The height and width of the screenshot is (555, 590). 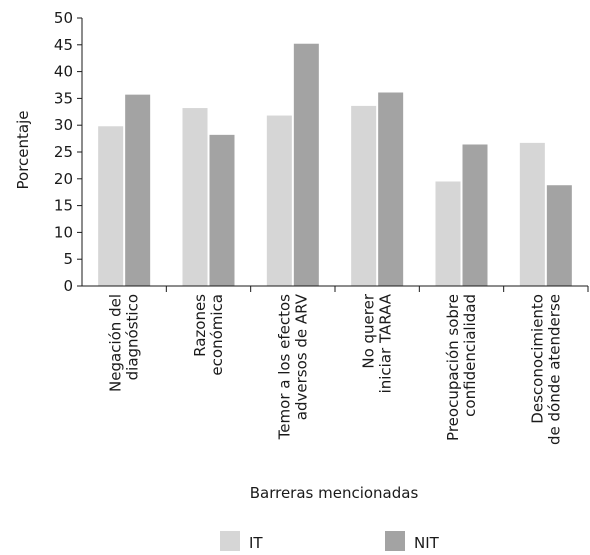 What do you see at coordinates (395, 541) in the screenshot?
I see `legend-swatch-nit` at bounding box center [395, 541].